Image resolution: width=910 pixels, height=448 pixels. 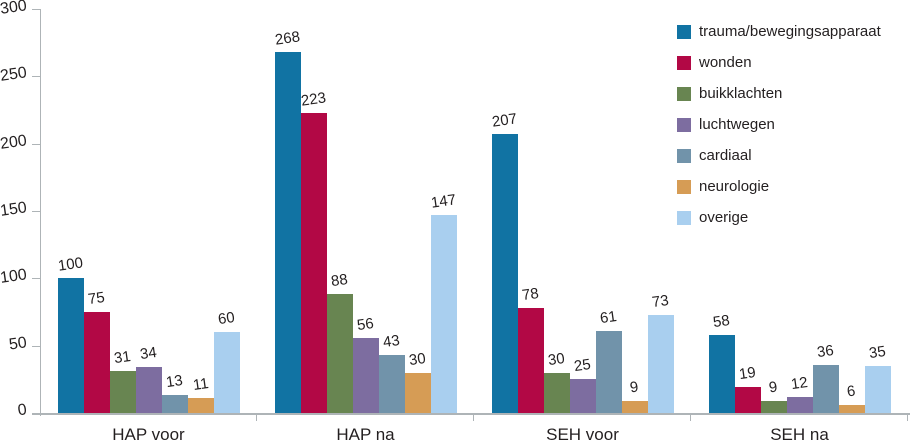 What do you see at coordinates (14, 75) in the screenshot?
I see `y-tick-label: 250` at bounding box center [14, 75].